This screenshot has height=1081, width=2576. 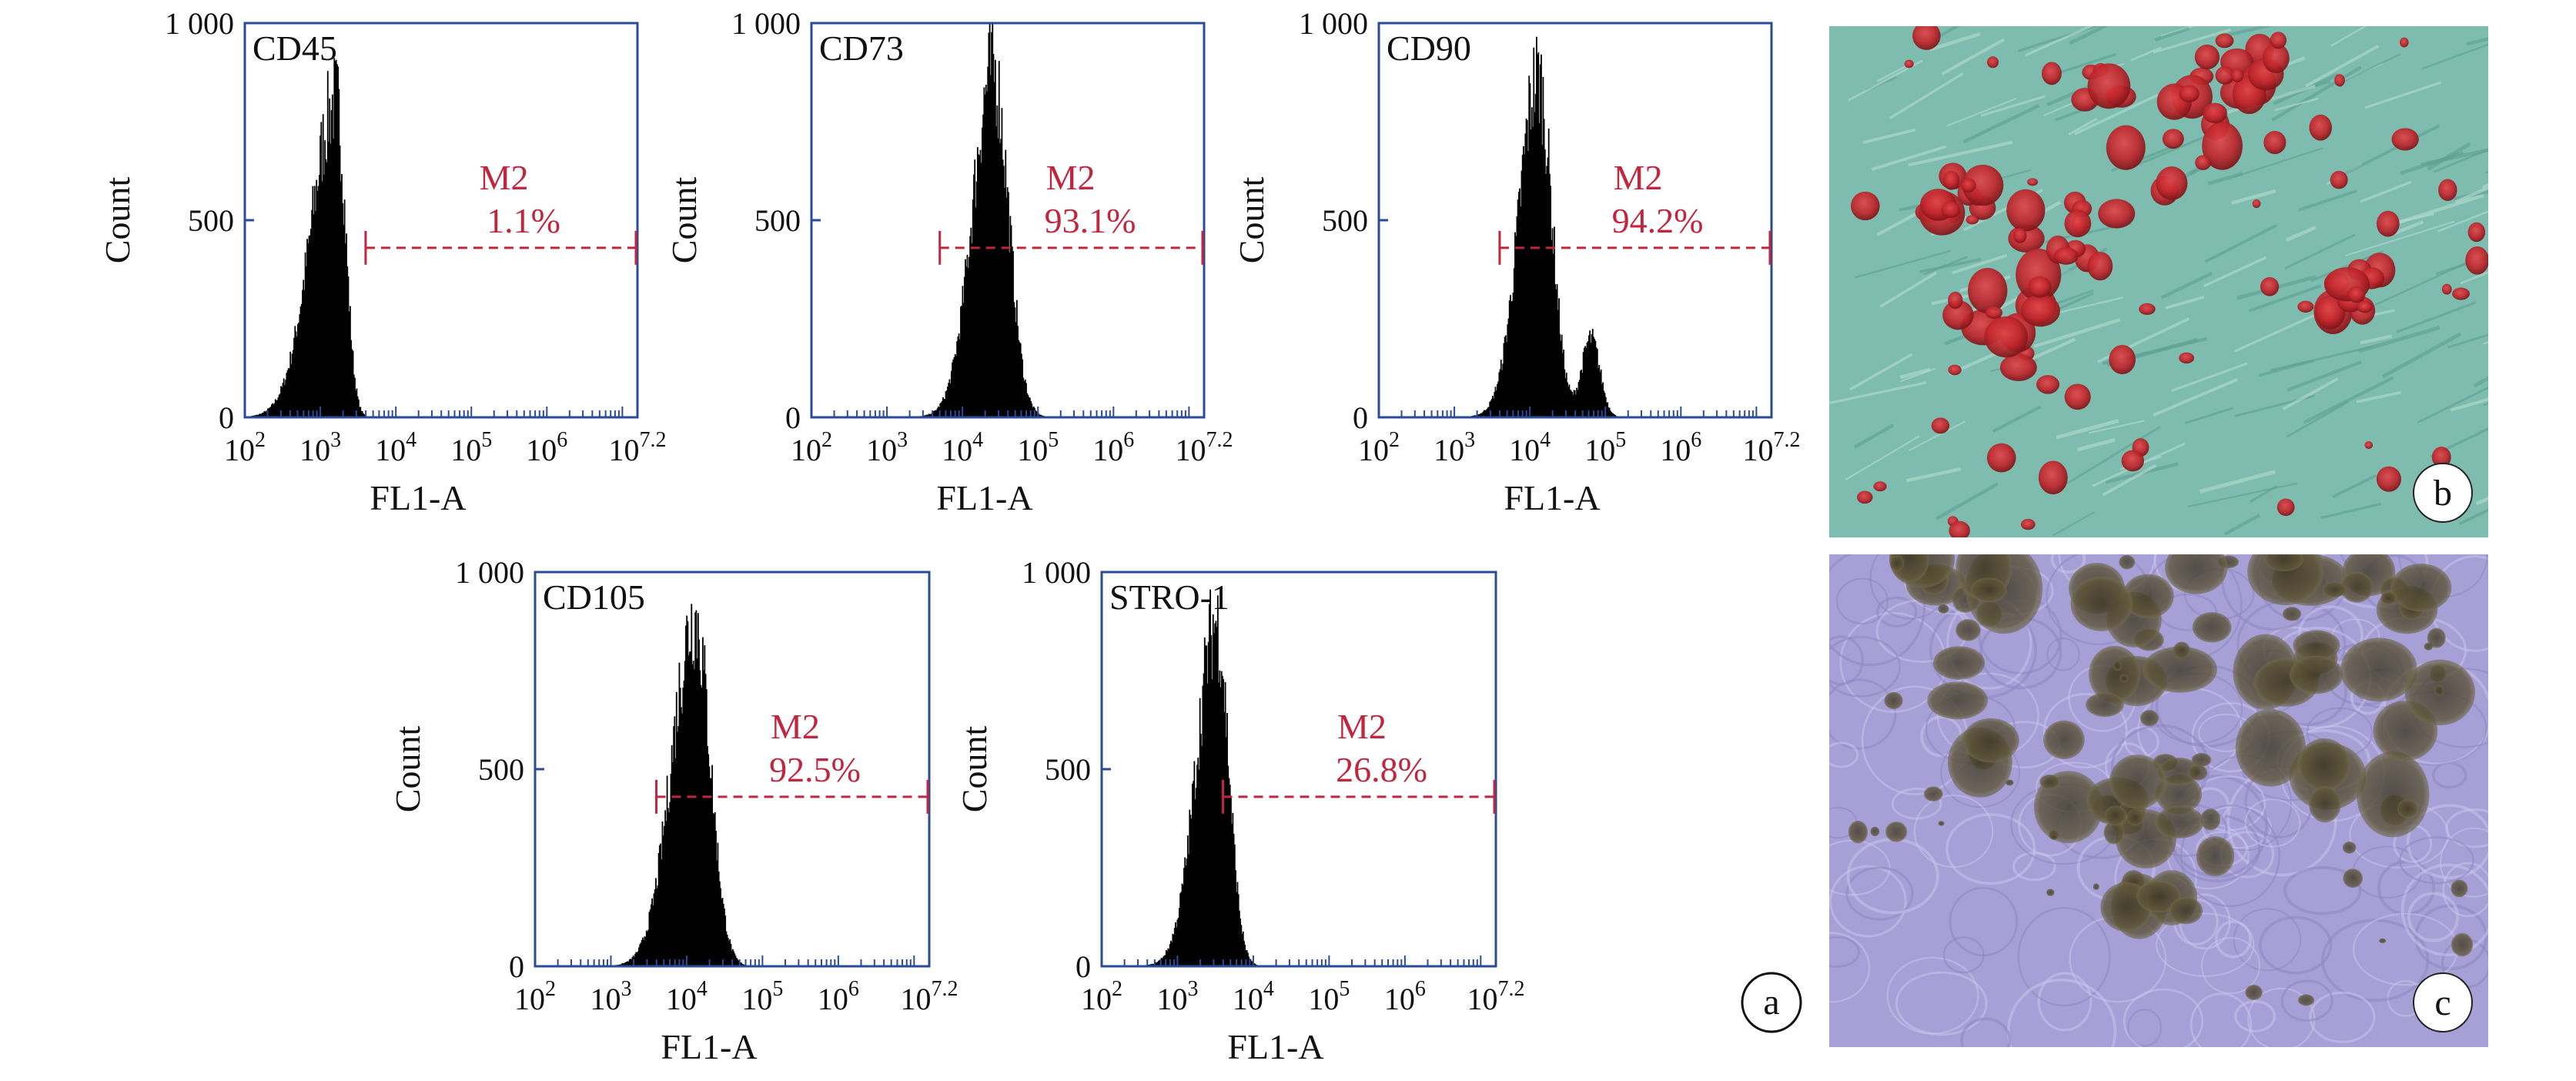 I want to click on x-tick-label: 10⁴, so click(x=963, y=447).